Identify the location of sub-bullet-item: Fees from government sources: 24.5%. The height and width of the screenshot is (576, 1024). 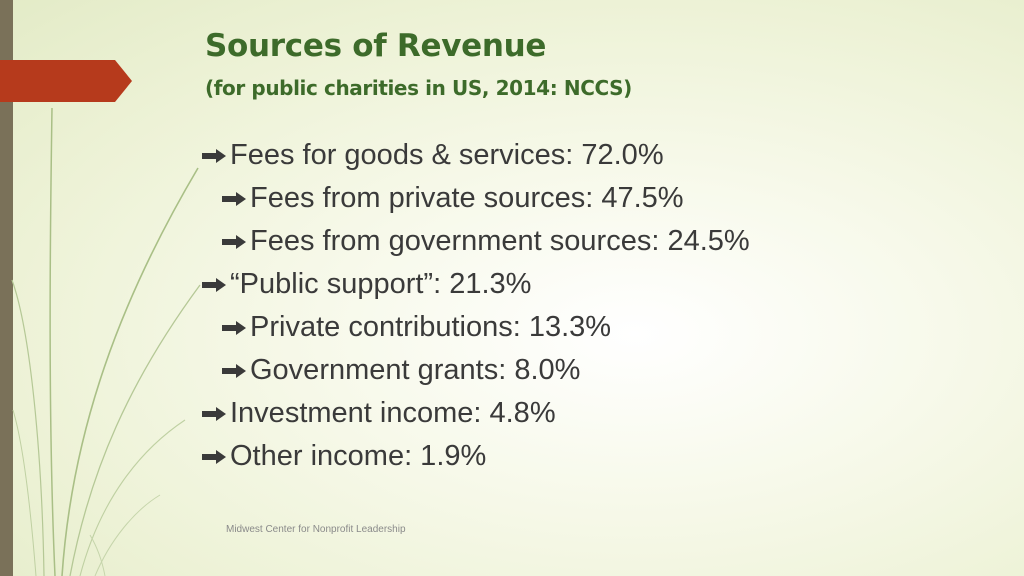
(475, 241).